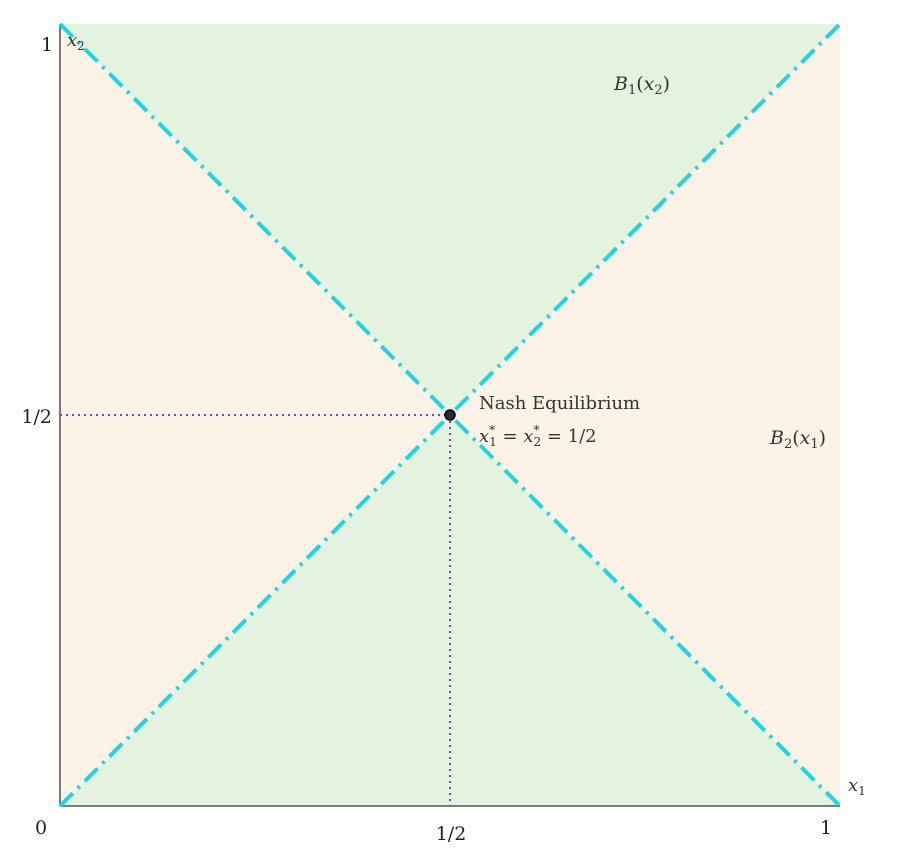  What do you see at coordinates (76, 41) in the screenshot?
I see `y-axis-label: x2` at bounding box center [76, 41].